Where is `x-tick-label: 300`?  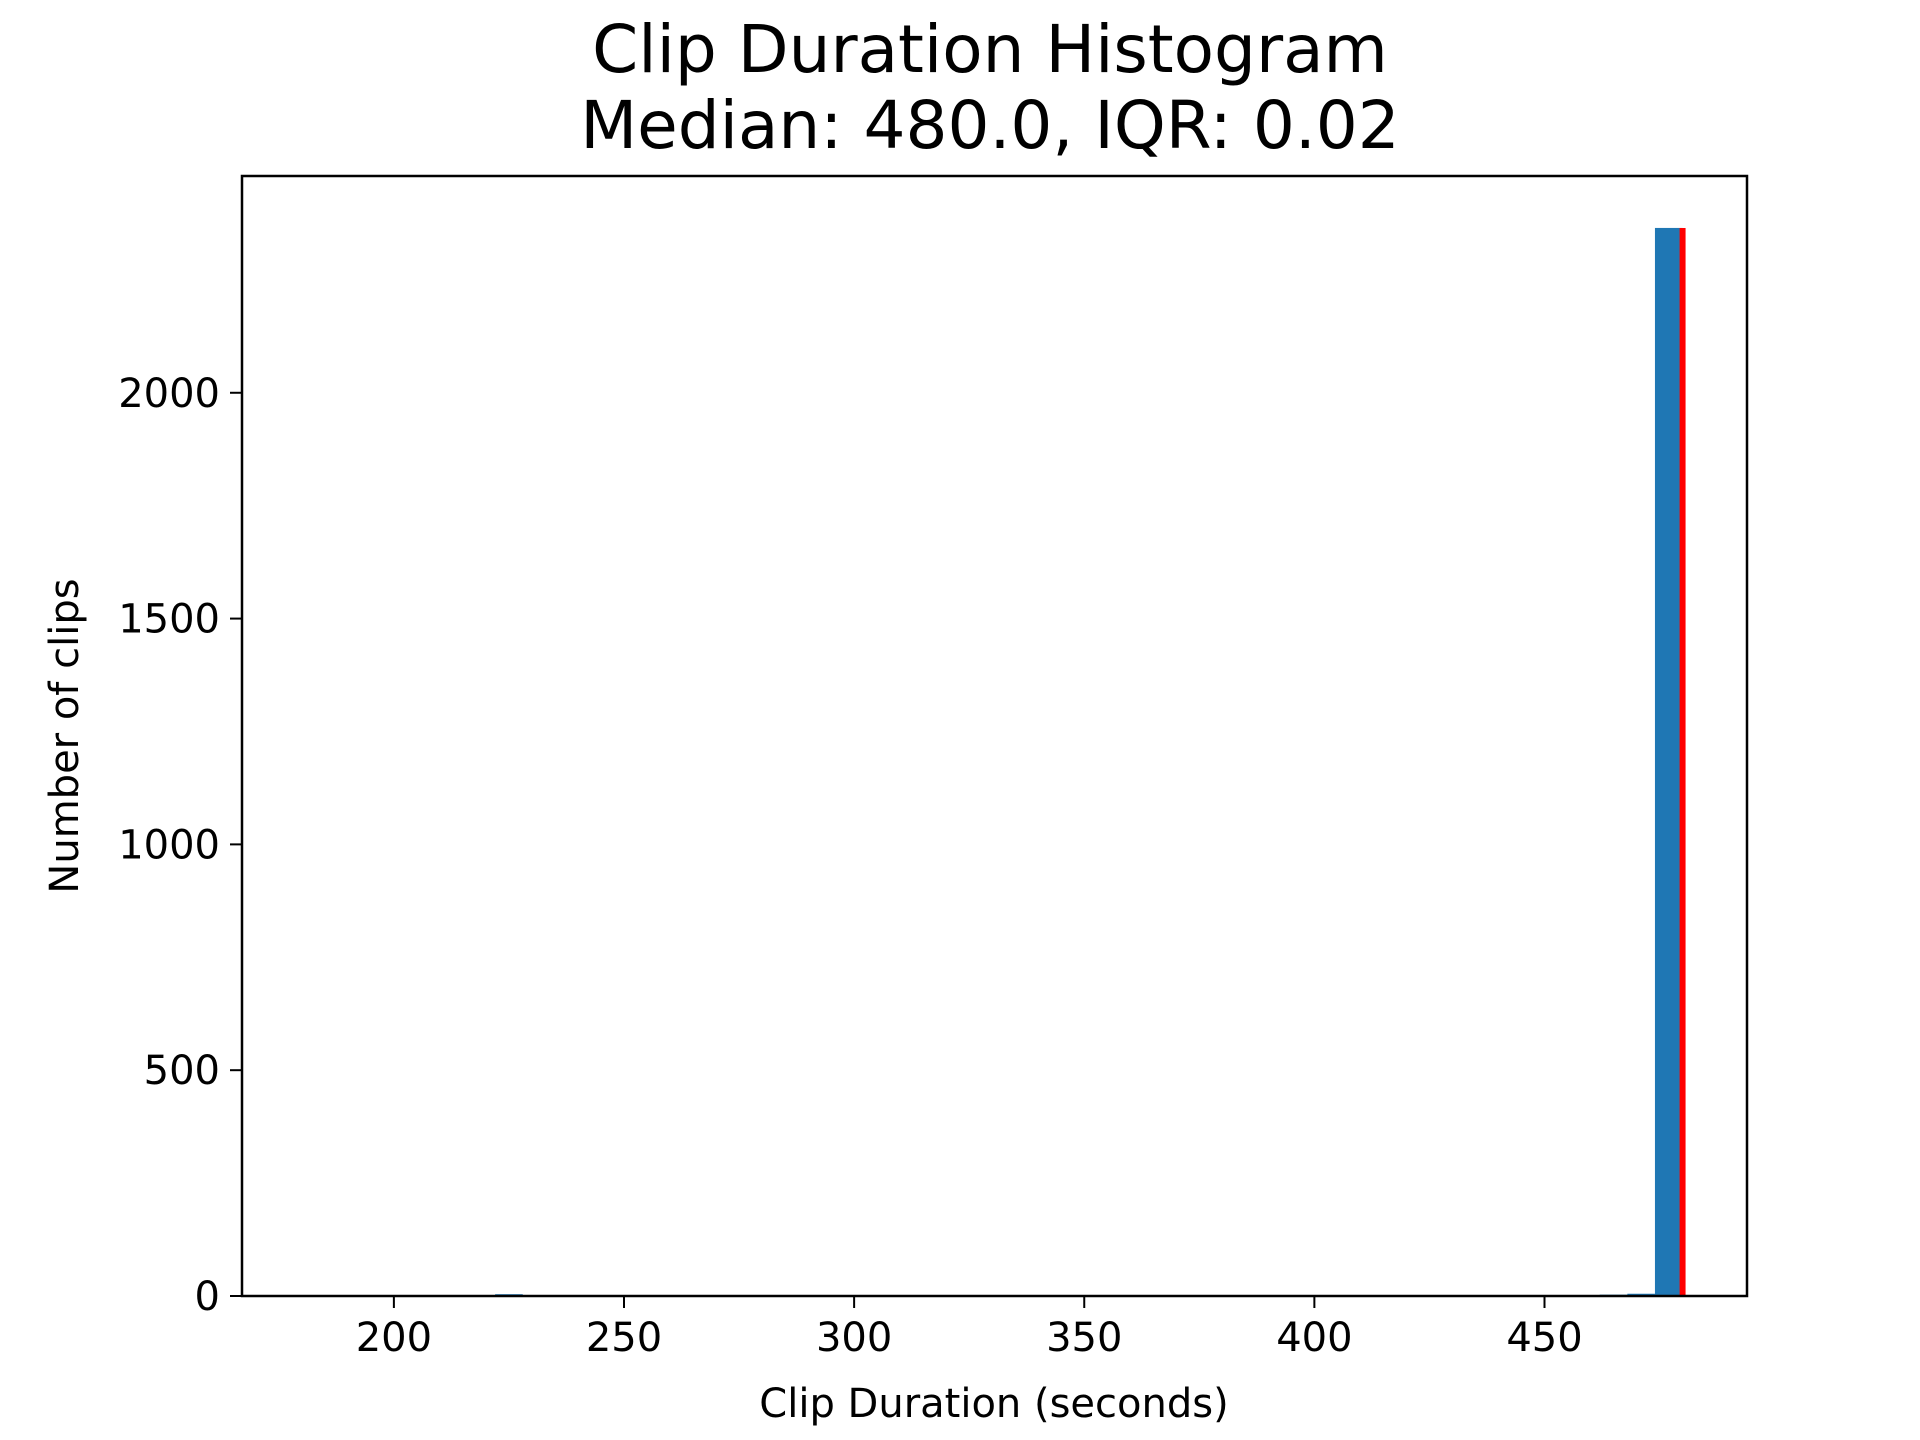 x-tick-label: 300 is located at coordinates (854, 1338).